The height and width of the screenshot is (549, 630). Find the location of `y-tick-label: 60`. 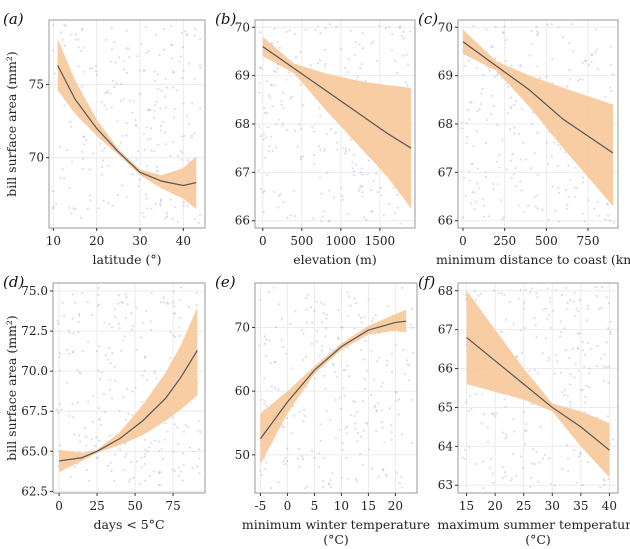

y-tick-label: 60 is located at coordinates (242, 391).